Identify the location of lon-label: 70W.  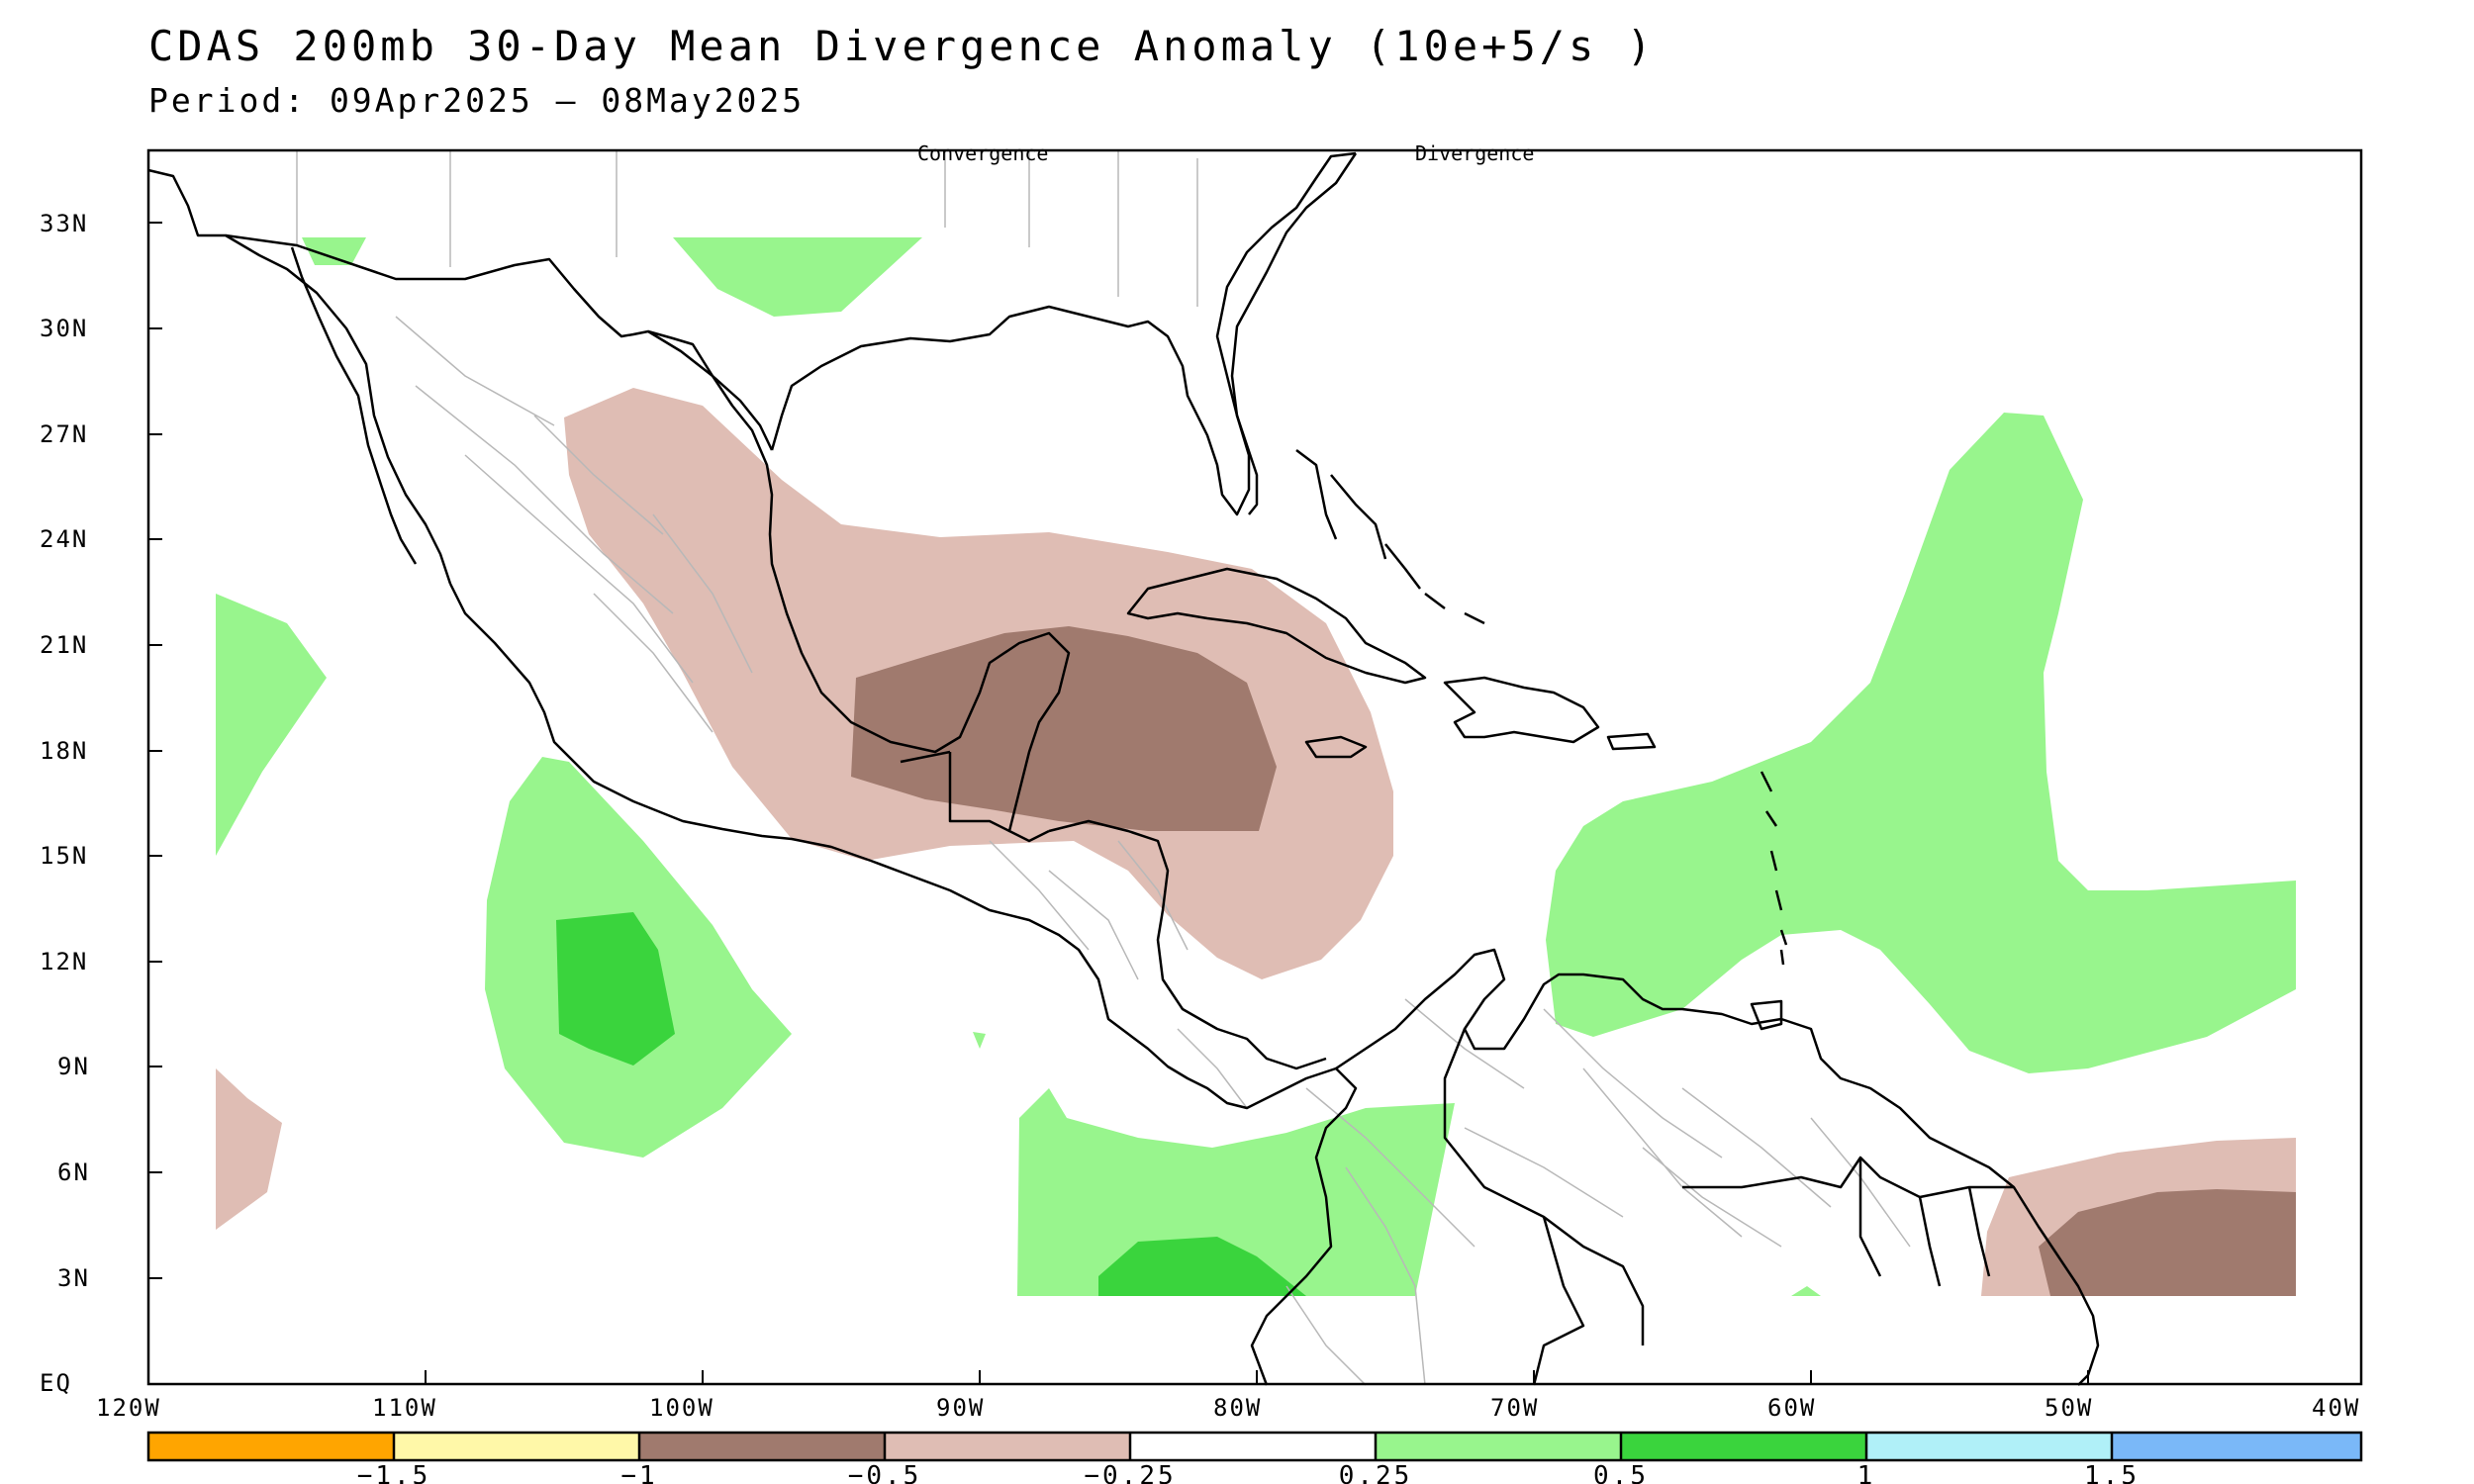
(1515, 1408).